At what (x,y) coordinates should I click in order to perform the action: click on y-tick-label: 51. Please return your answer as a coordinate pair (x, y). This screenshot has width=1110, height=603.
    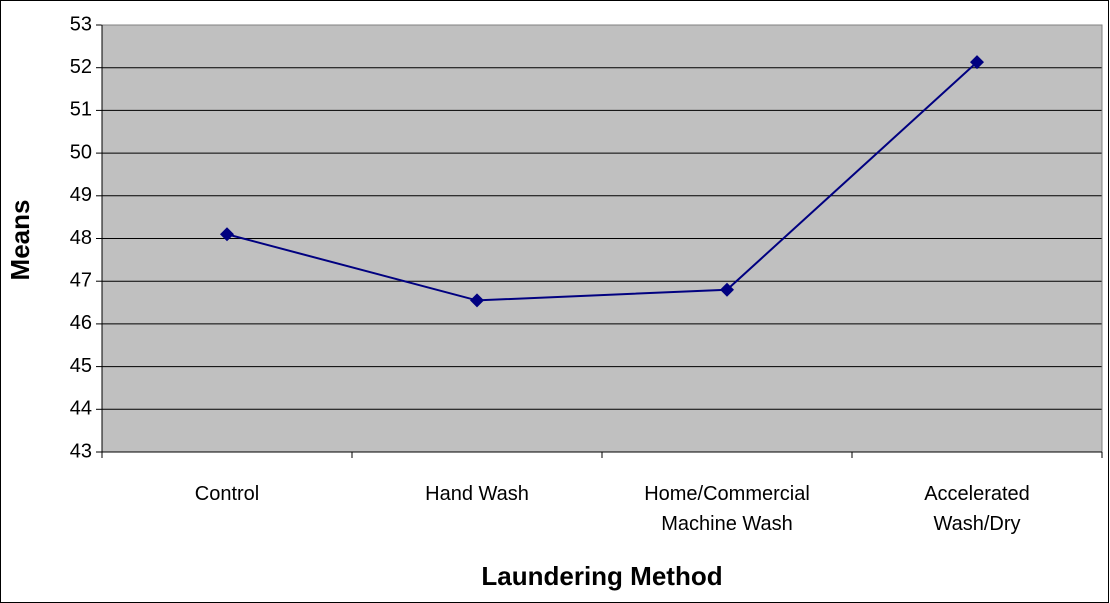
    Looking at the image, I should click on (81, 110).